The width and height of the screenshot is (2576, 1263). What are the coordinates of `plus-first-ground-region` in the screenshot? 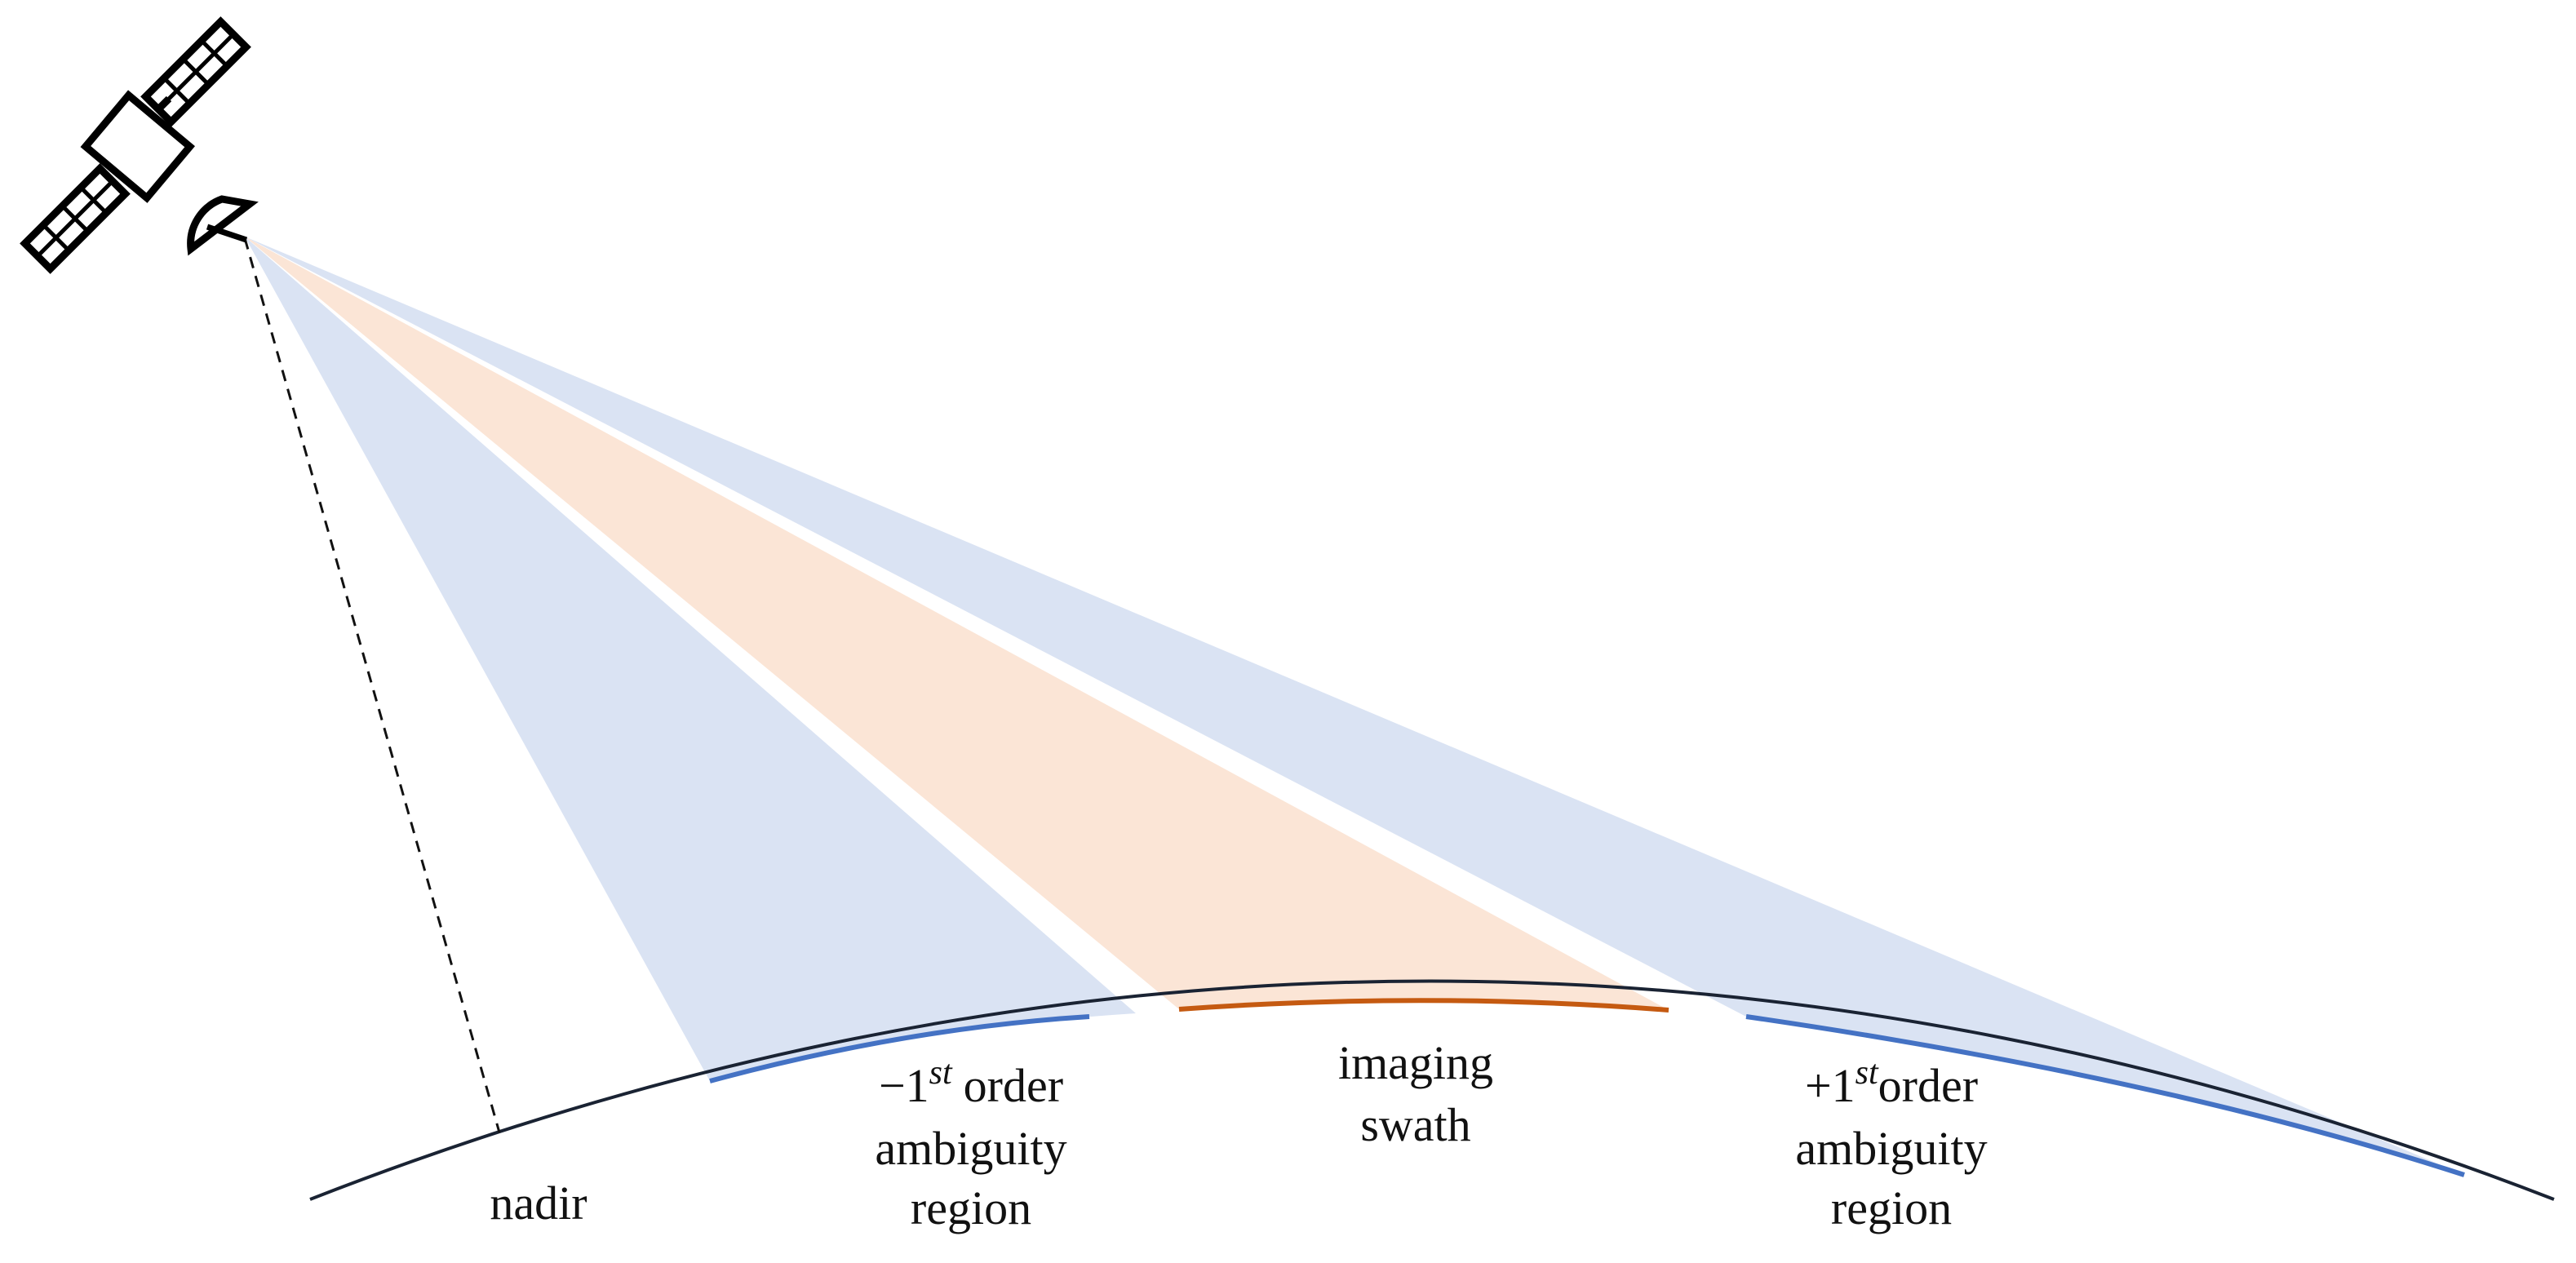 It's located at (2105, 1096).